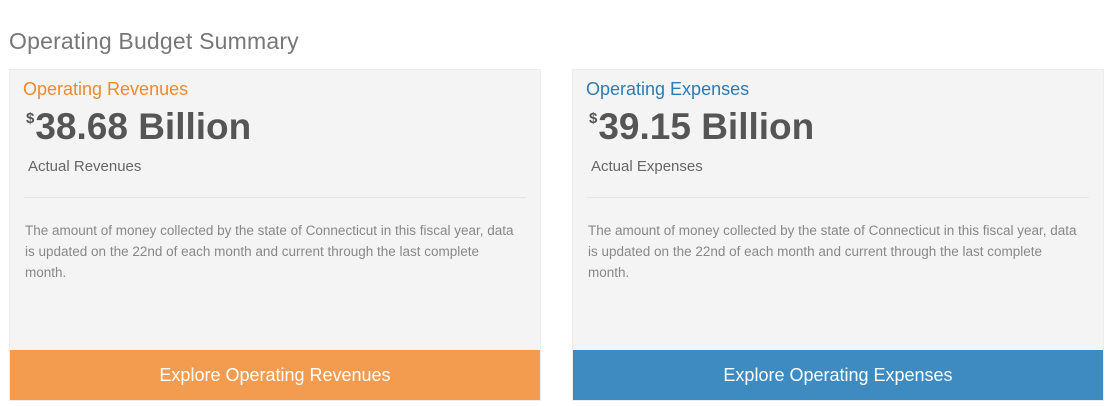 Image resolution: width=1111 pixels, height=406 pixels. I want to click on card-amount: $38.68 Billion, so click(138, 127).